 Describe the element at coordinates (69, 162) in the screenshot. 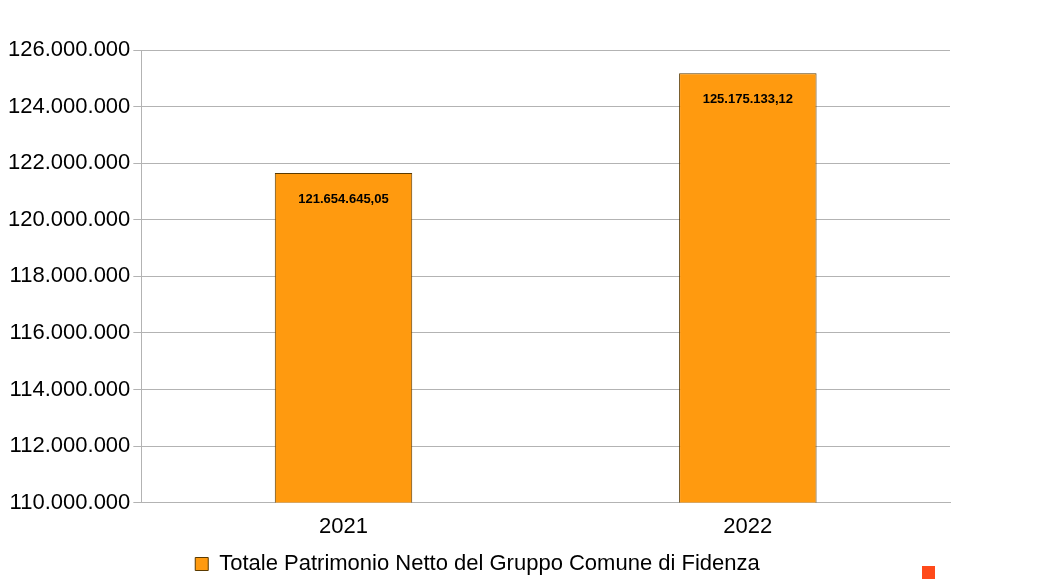

I see `y-tick-label: 122.000.000` at that location.